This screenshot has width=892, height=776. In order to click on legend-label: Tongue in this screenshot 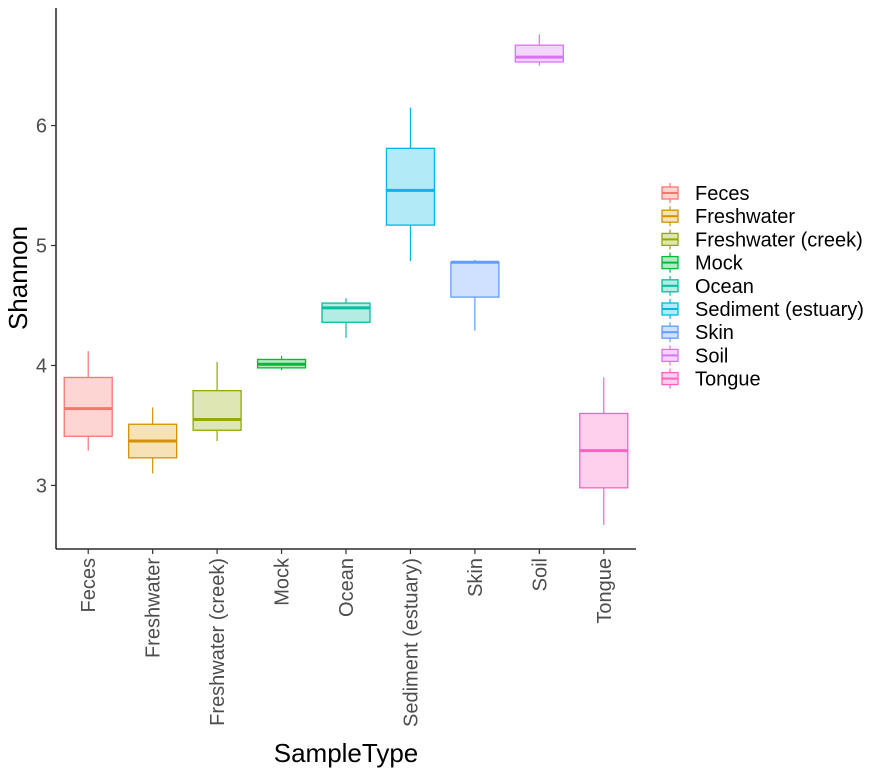, I will do `click(728, 380)`.